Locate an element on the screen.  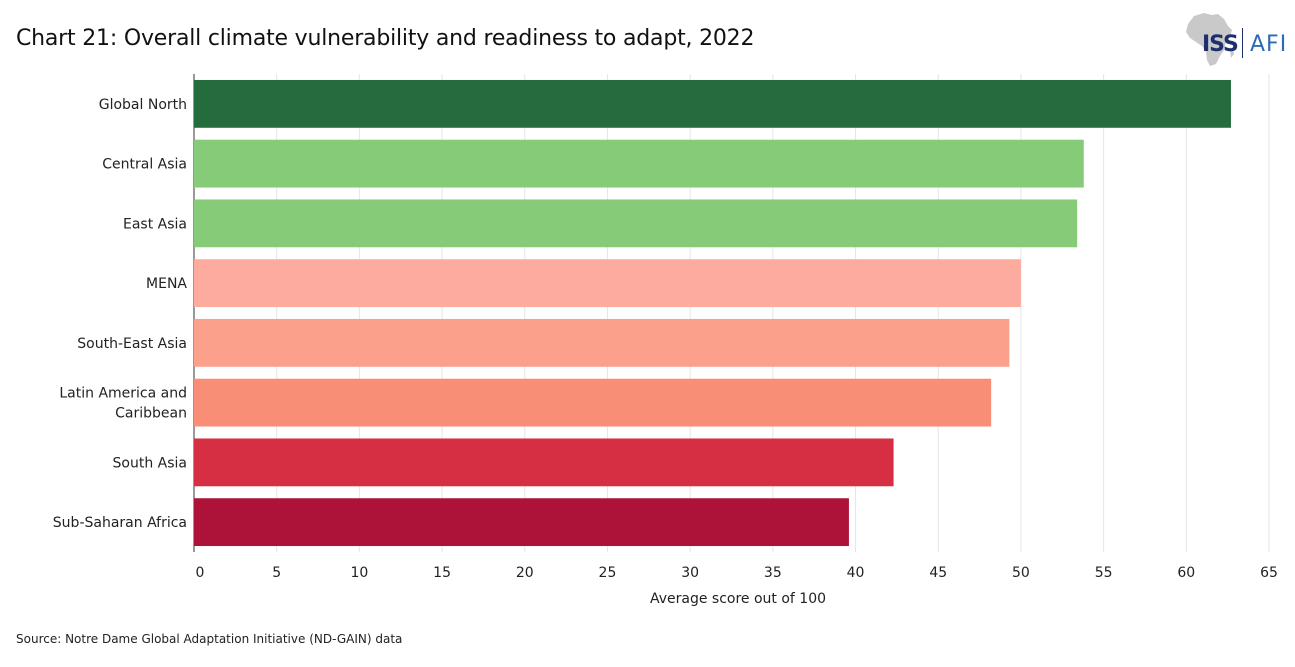
x-axis-title: Average score out of 100 is located at coordinates (738, 599).